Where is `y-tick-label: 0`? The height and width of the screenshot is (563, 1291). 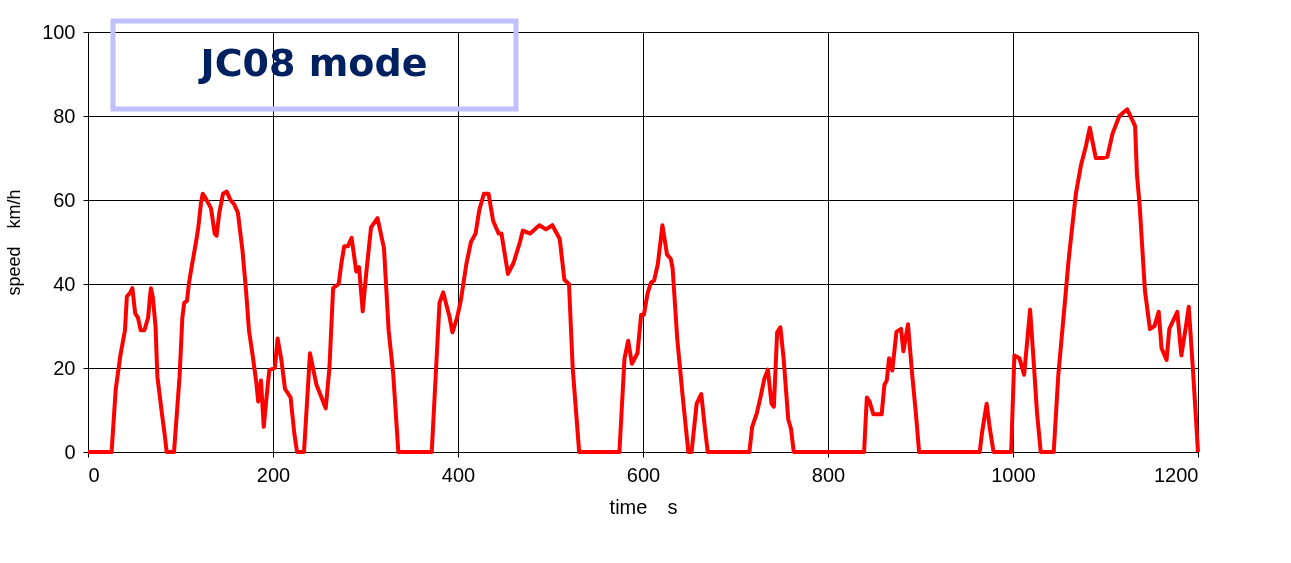 y-tick-label: 0 is located at coordinates (70, 451).